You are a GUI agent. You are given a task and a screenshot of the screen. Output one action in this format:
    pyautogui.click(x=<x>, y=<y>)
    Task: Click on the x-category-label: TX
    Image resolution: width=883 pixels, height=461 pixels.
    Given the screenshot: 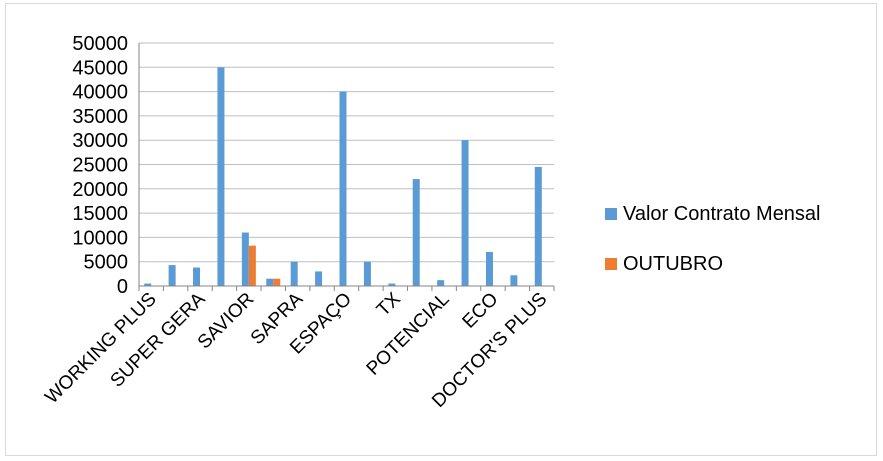 What is the action you would take?
    pyautogui.click(x=389, y=304)
    